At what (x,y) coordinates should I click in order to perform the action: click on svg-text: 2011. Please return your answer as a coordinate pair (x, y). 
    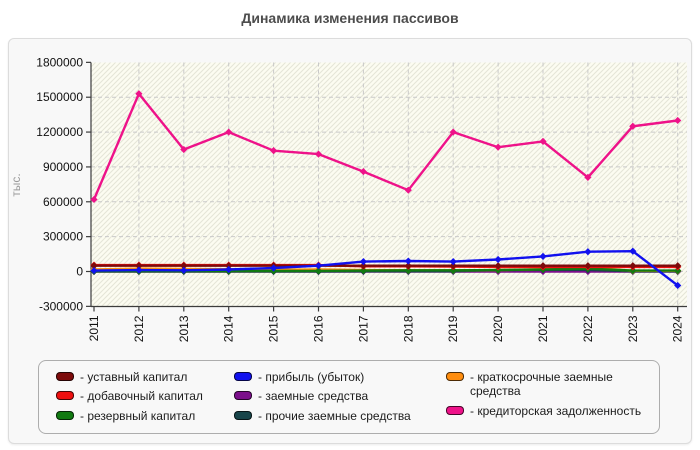
    Looking at the image, I should click on (94, 328).